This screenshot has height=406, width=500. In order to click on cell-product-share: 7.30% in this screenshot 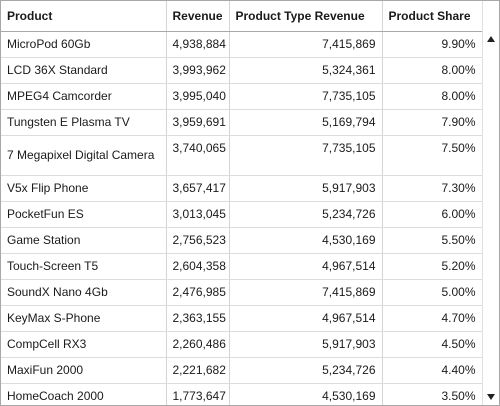, I will do `click(432, 188)`.